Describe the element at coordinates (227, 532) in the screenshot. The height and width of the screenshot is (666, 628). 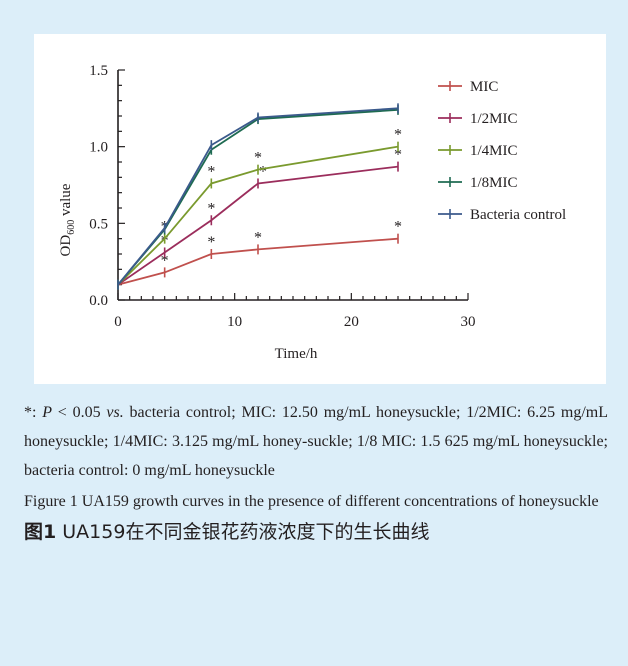
I see `caption-chinese-title: 图1 UA159在不同金银花药液浓度下的生长曲线` at that location.